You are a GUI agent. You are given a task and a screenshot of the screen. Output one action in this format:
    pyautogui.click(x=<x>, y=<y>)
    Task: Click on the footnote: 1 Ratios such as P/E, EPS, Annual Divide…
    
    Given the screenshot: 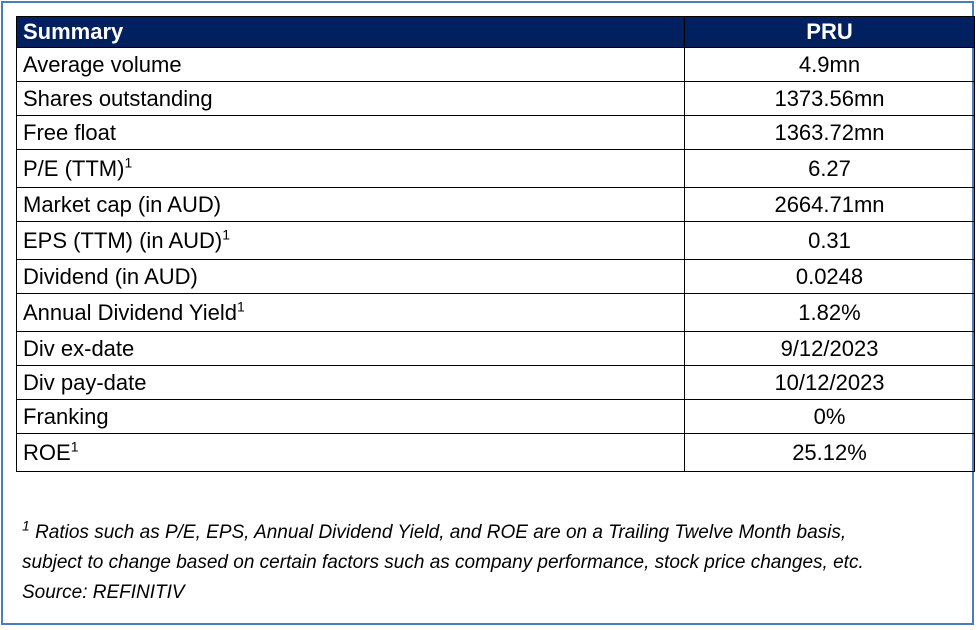 What is the action you would take?
    pyautogui.click(x=492, y=563)
    